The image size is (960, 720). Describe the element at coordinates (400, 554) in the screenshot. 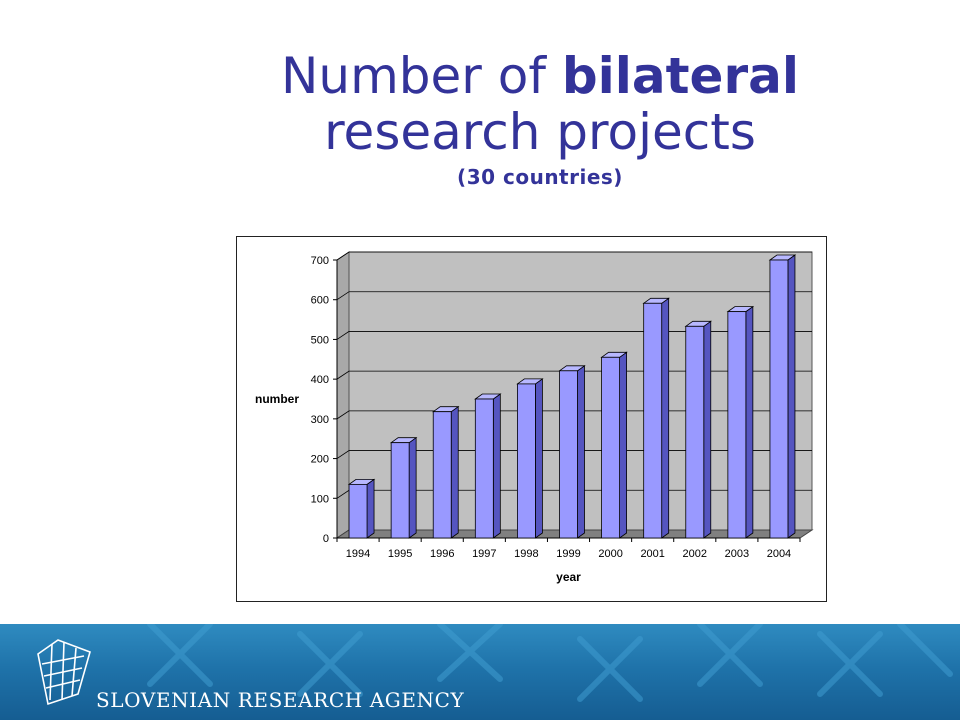

I see `x-tick-label: 1995` at that location.